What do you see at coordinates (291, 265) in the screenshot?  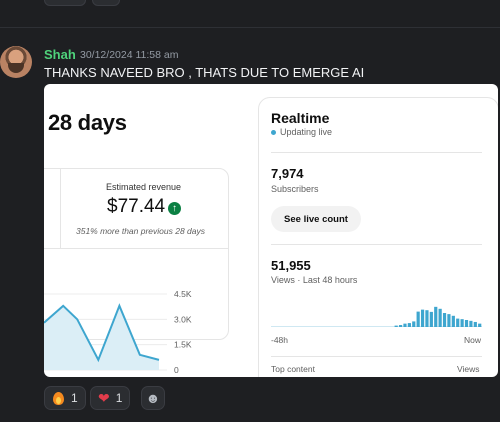 I see `views-count: 51,955` at bounding box center [291, 265].